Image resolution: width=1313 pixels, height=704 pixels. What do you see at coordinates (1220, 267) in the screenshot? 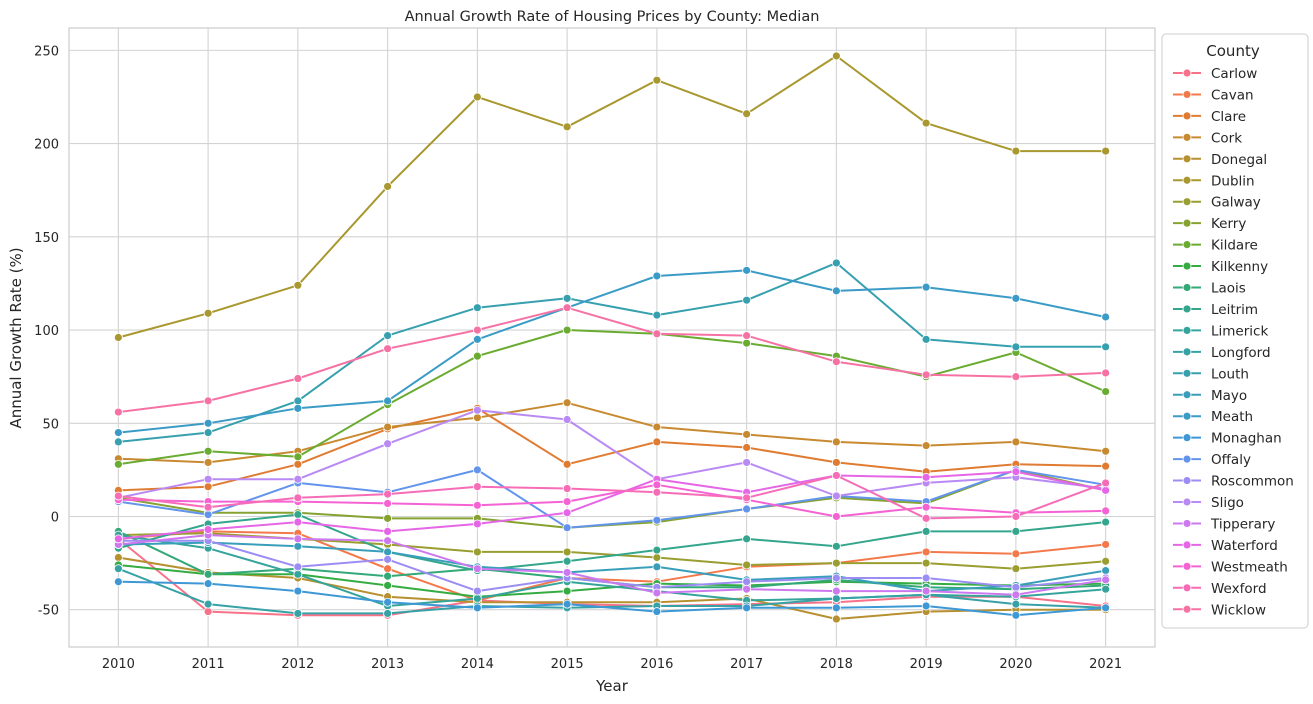
I see `legend-item-kilkenny: Kilkenny` at bounding box center [1220, 267].